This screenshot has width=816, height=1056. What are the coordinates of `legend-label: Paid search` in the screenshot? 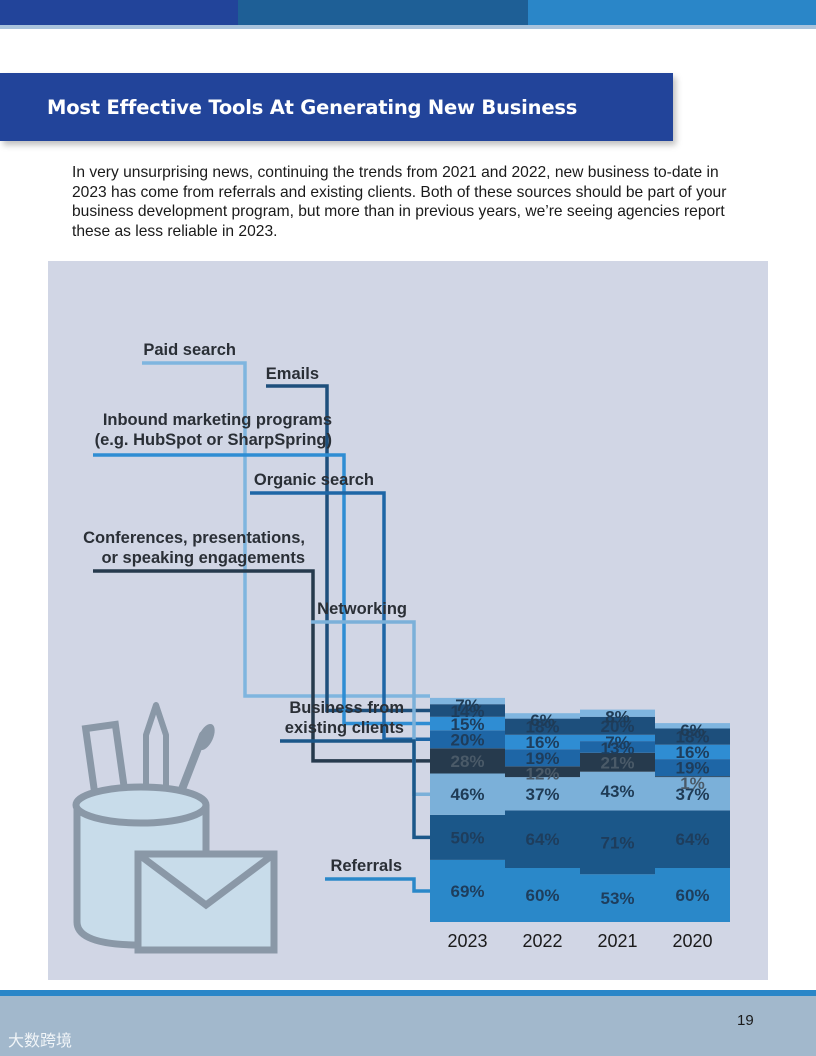 It's located at (189, 350).